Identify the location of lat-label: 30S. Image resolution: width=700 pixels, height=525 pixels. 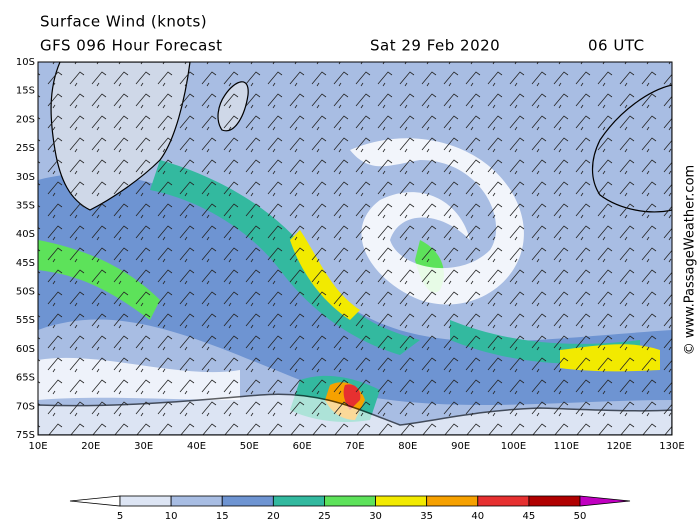
(25, 177).